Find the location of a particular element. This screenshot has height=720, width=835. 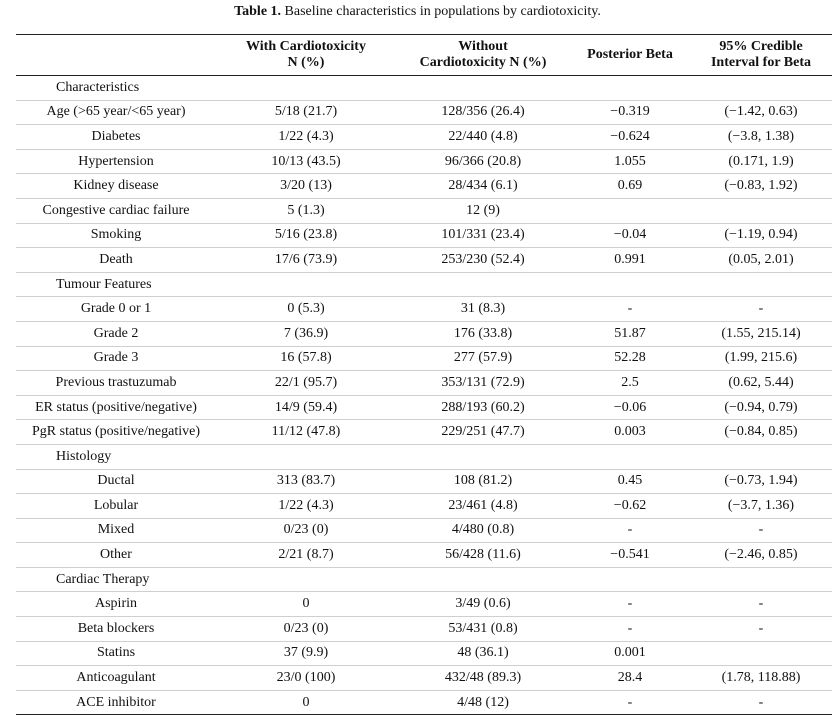

cell-with-cardiotoxicity: 5/18 (21.7) is located at coordinates (306, 113).